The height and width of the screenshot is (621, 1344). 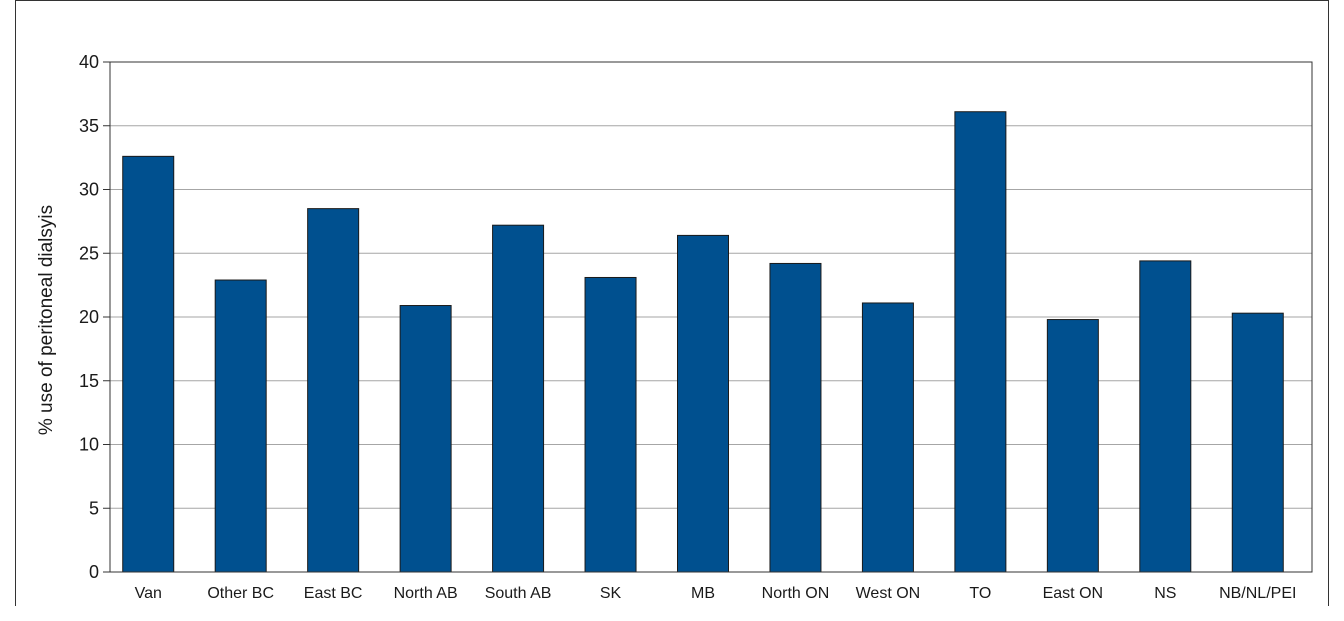 What do you see at coordinates (703, 593) in the screenshot?
I see `x-category-label: MB` at bounding box center [703, 593].